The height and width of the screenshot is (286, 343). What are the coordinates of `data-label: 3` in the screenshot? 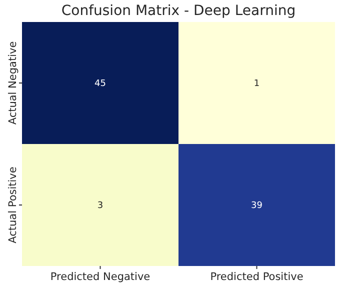 It's located at (100, 206).